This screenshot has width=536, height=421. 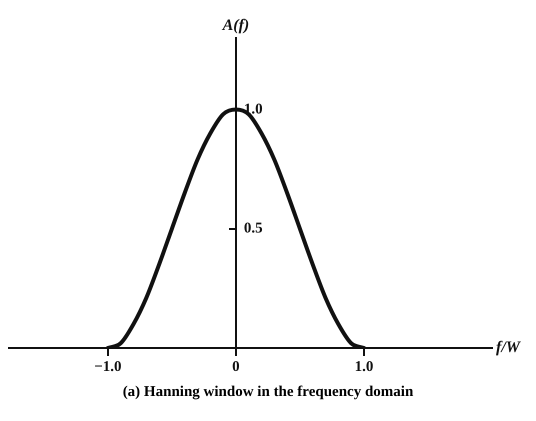 What do you see at coordinates (509, 347) in the screenshot?
I see `x-axis-title: f/W` at bounding box center [509, 347].